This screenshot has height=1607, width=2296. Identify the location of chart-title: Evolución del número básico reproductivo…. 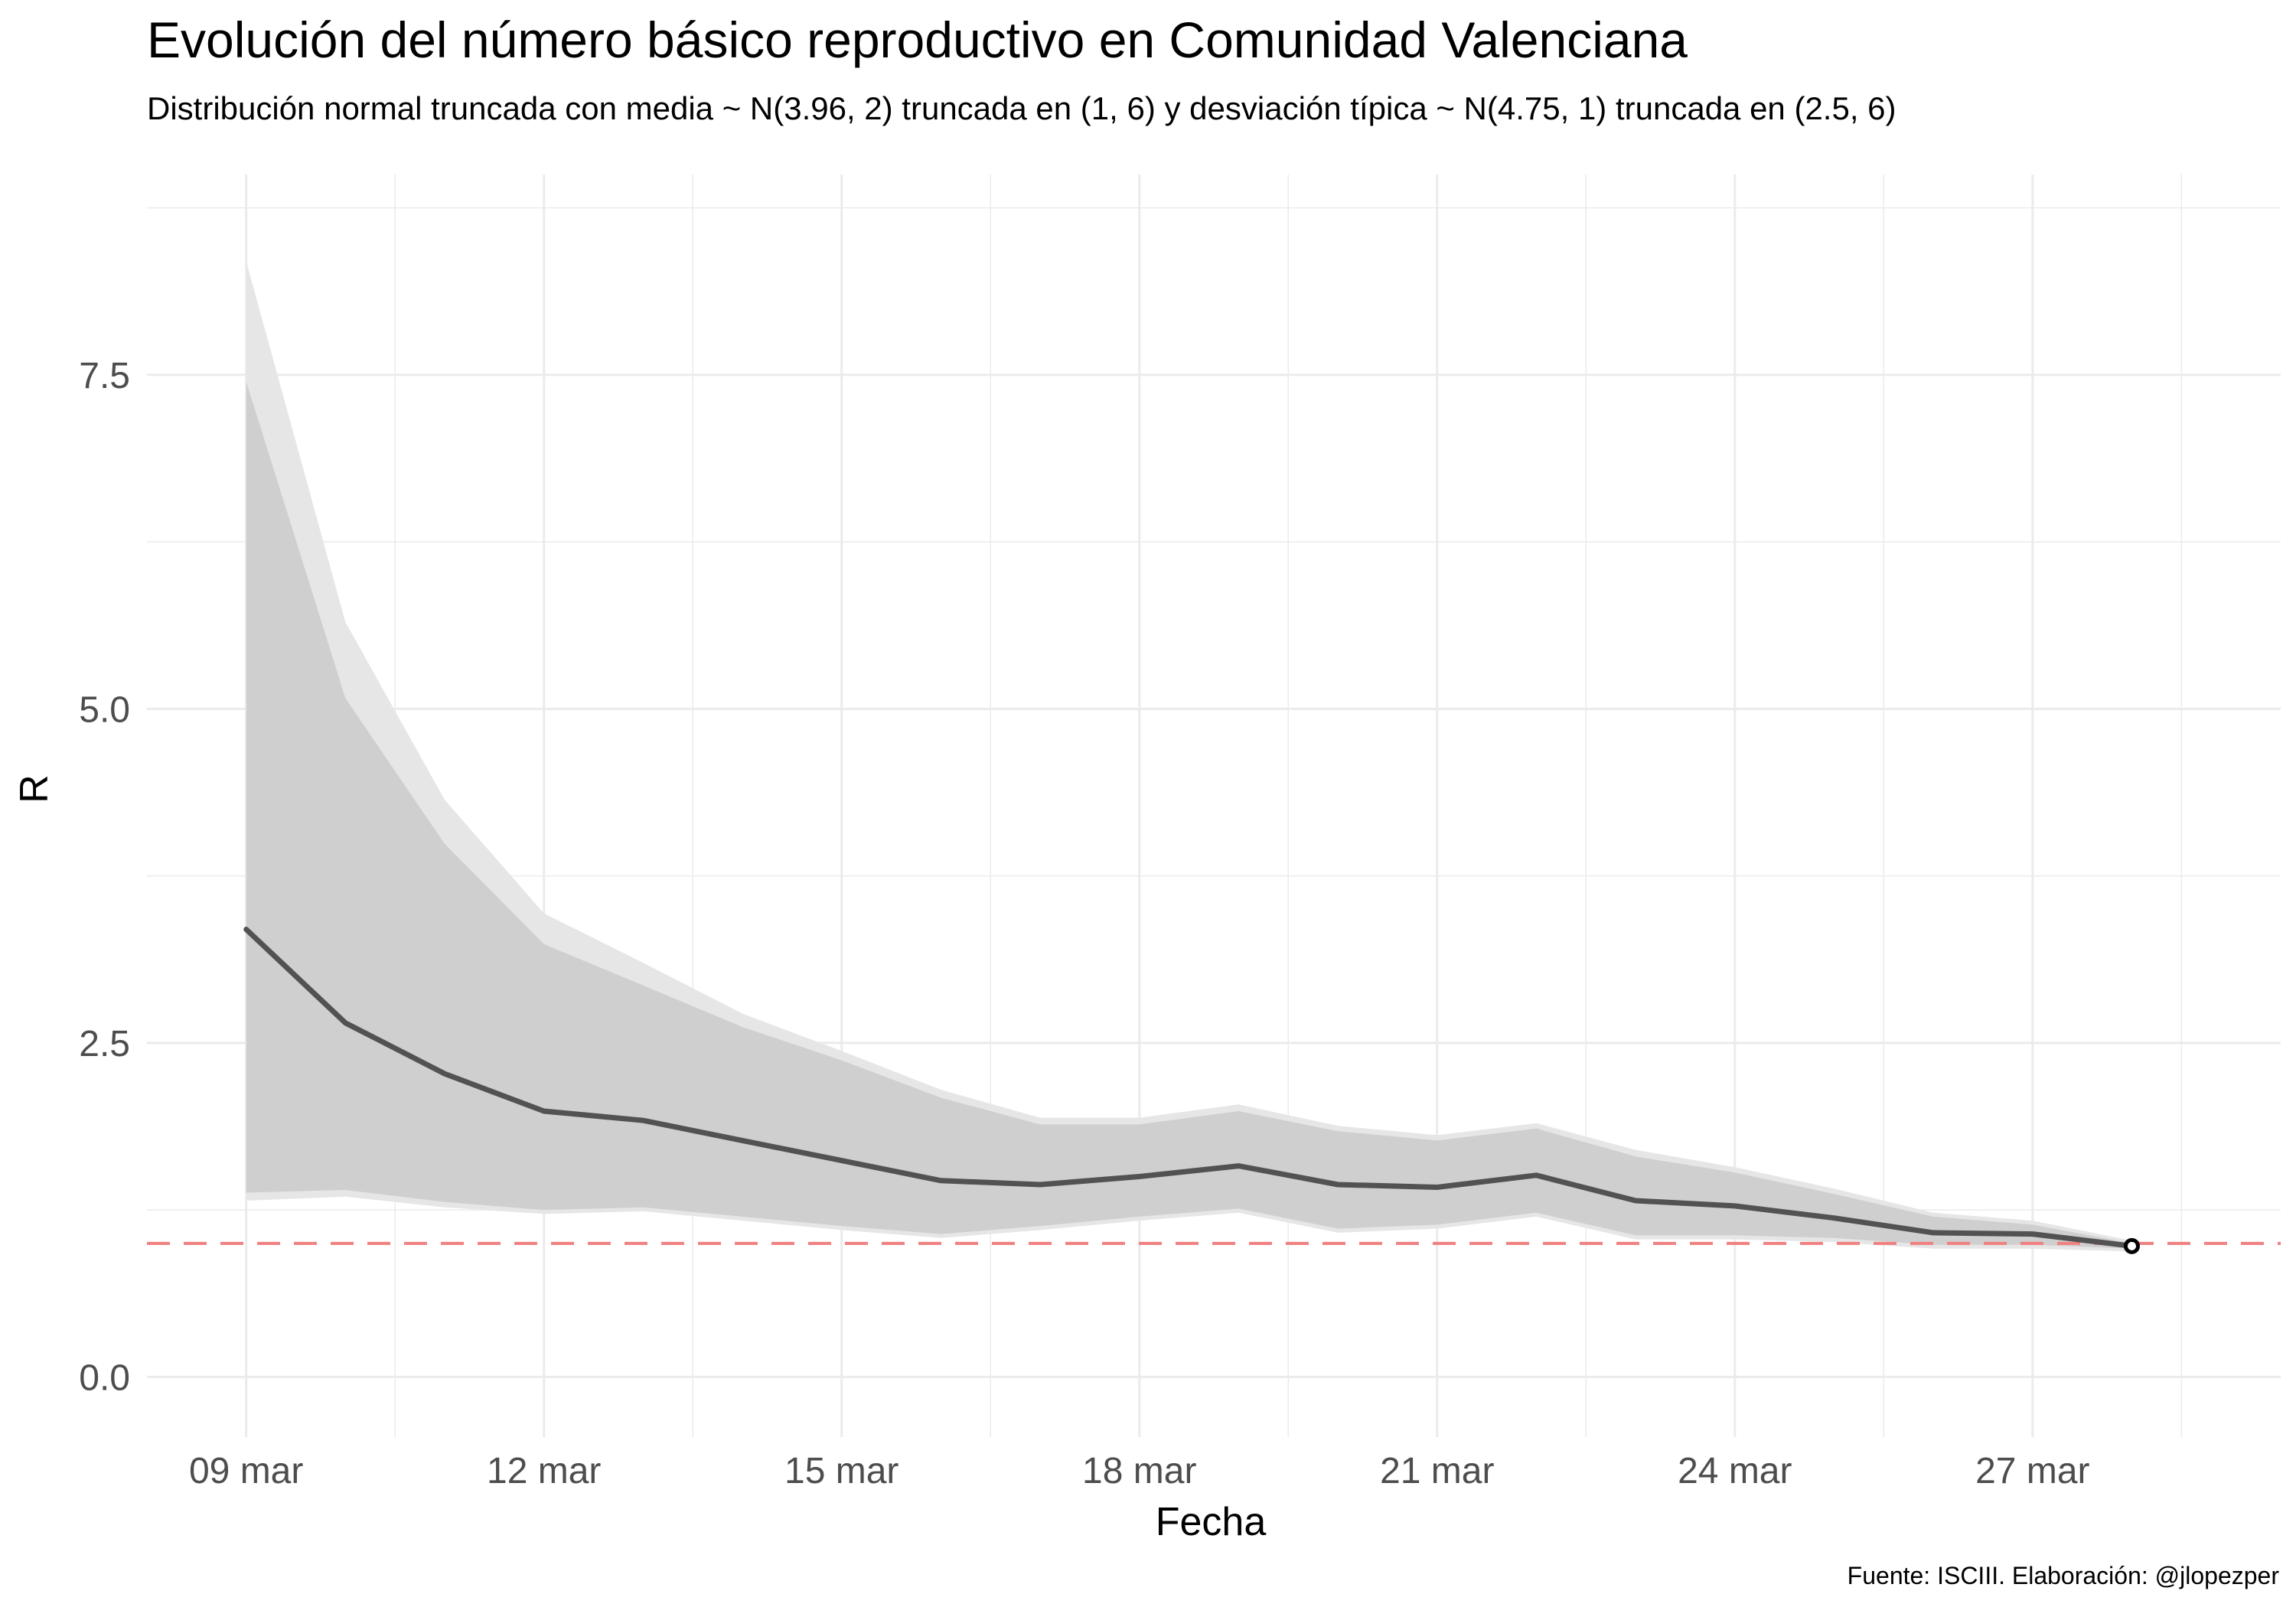
(917, 39).